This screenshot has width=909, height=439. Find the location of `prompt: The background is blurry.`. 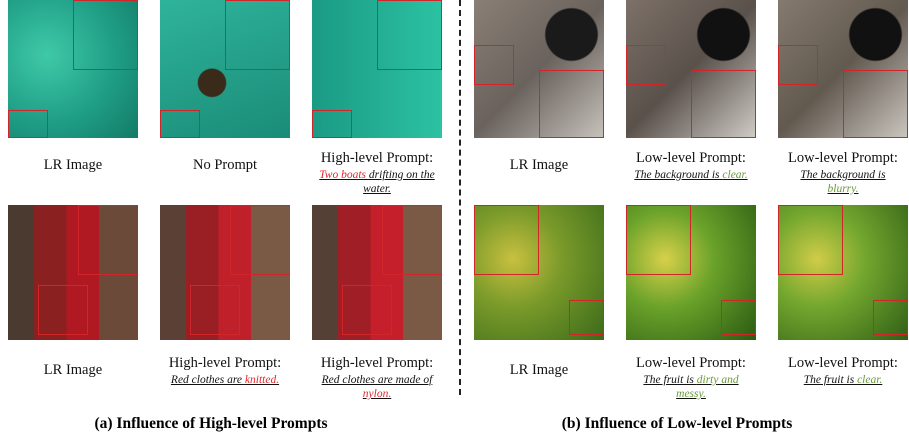

prompt: The background is blurry. is located at coordinates (843, 182).